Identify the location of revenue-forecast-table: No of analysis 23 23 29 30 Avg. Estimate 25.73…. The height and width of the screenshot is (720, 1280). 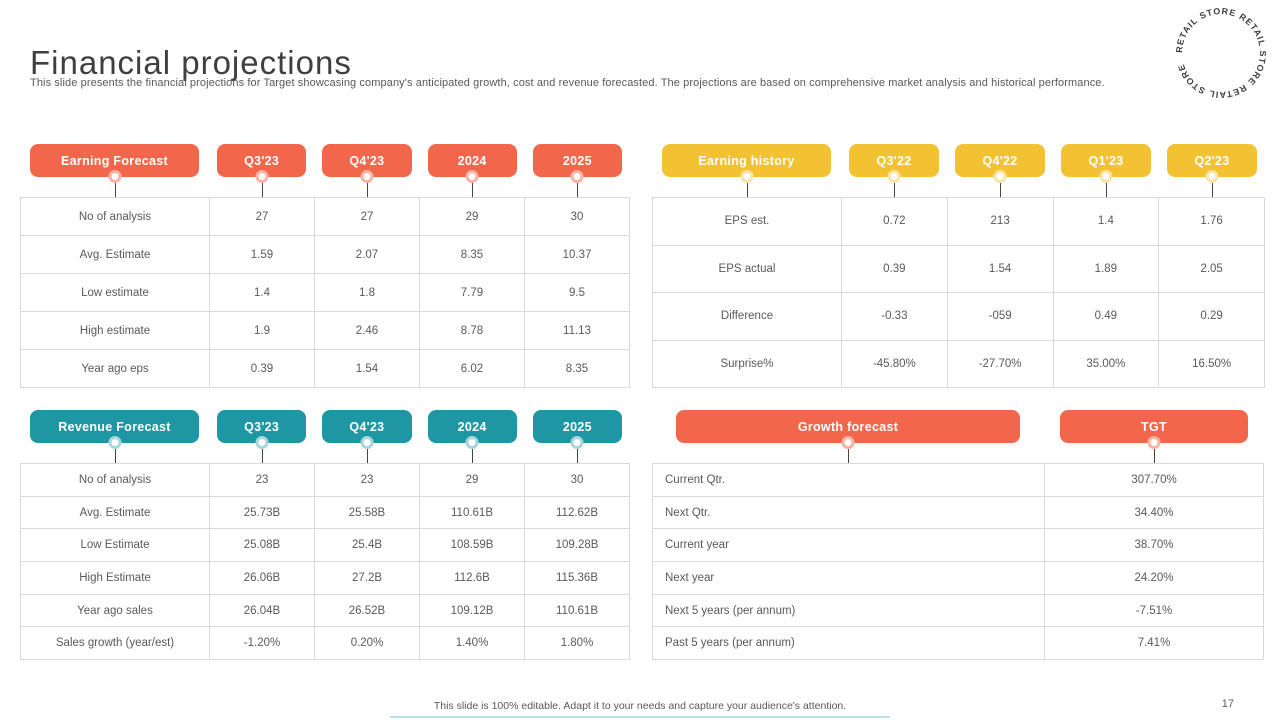
(325, 562).